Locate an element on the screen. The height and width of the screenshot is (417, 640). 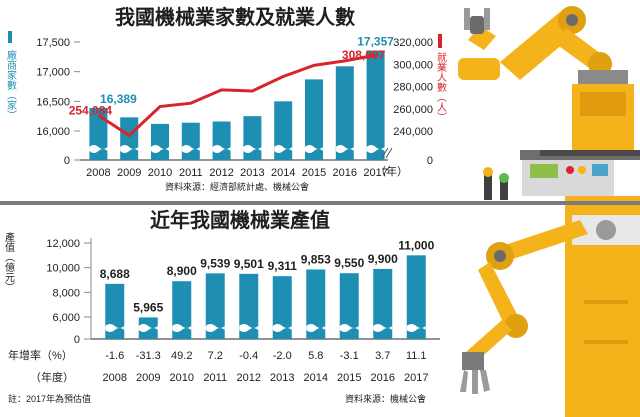
top-line-label: 308,097 is located at coordinates (364, 55).